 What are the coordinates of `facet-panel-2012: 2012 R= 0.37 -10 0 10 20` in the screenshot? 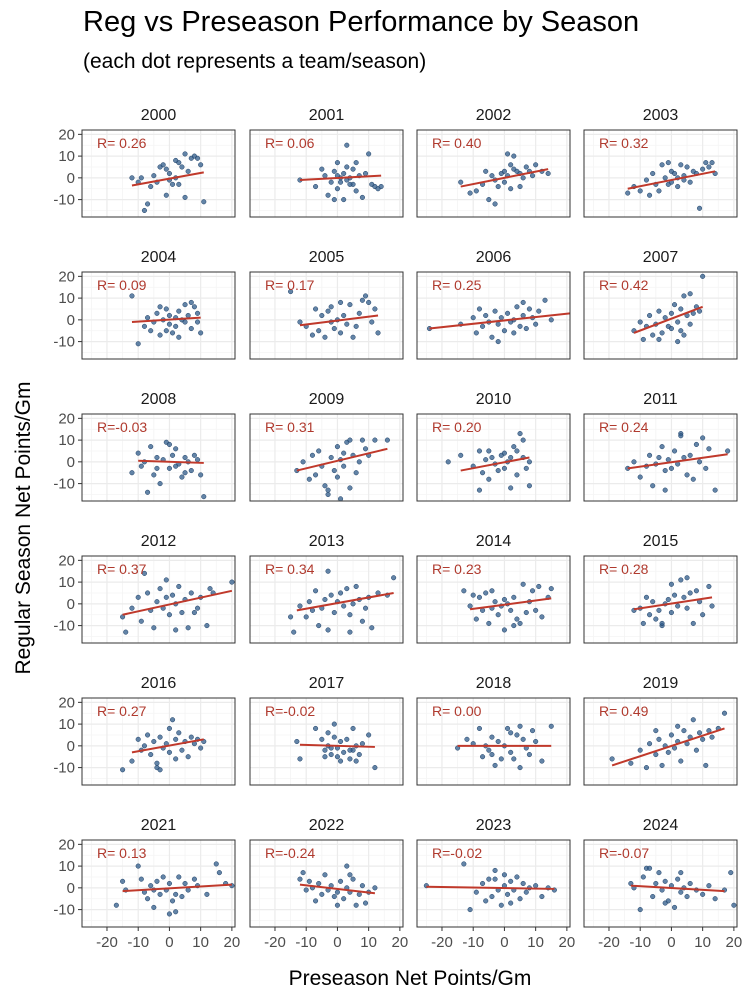 It's located at (144, 588).